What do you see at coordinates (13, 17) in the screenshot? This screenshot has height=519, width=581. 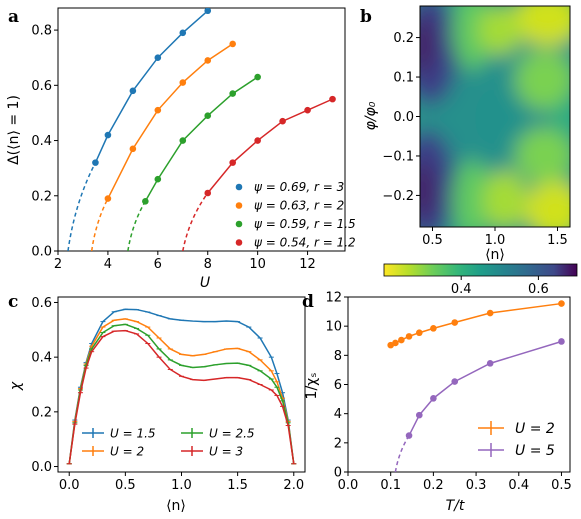 I see `panel-label-a: a` at bounding box center [13, 17].